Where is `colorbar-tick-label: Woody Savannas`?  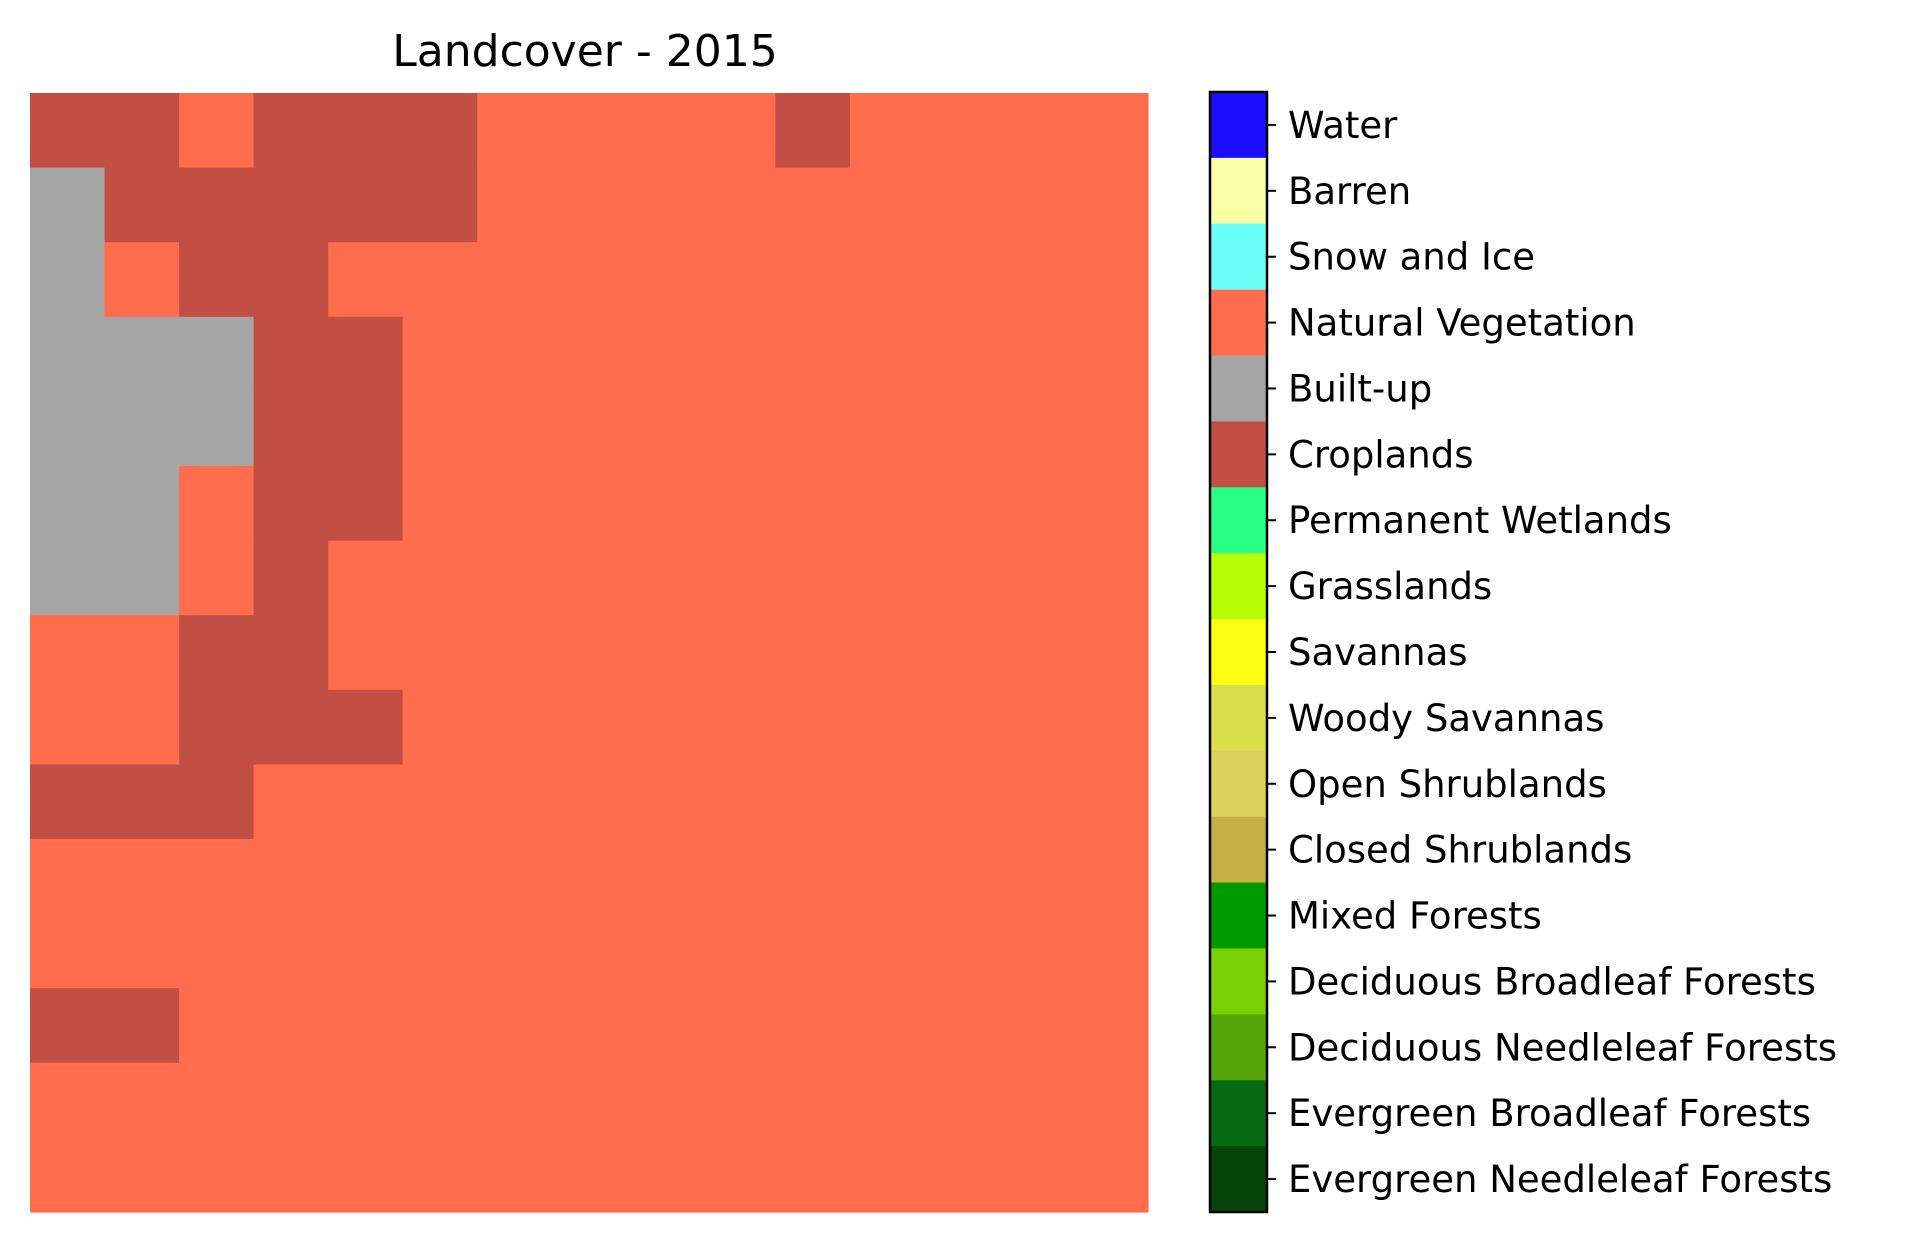 colorbar-tick-label: Woody Savannas is located at coordinates (1446, 718).